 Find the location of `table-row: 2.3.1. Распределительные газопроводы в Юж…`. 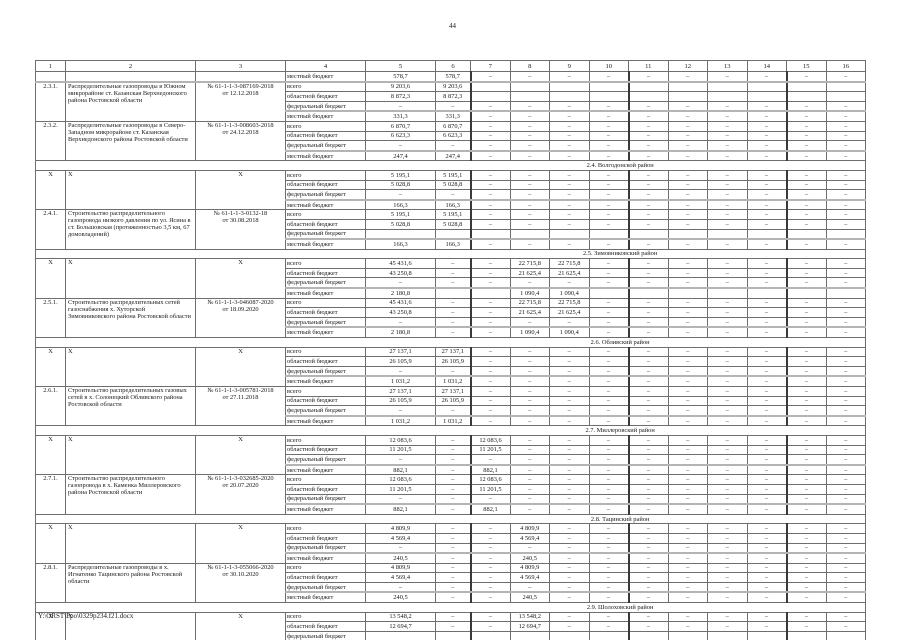

table-row: 2.3.1. Распределительные газопроводы в Юж… is located at coordinates (450, 101).